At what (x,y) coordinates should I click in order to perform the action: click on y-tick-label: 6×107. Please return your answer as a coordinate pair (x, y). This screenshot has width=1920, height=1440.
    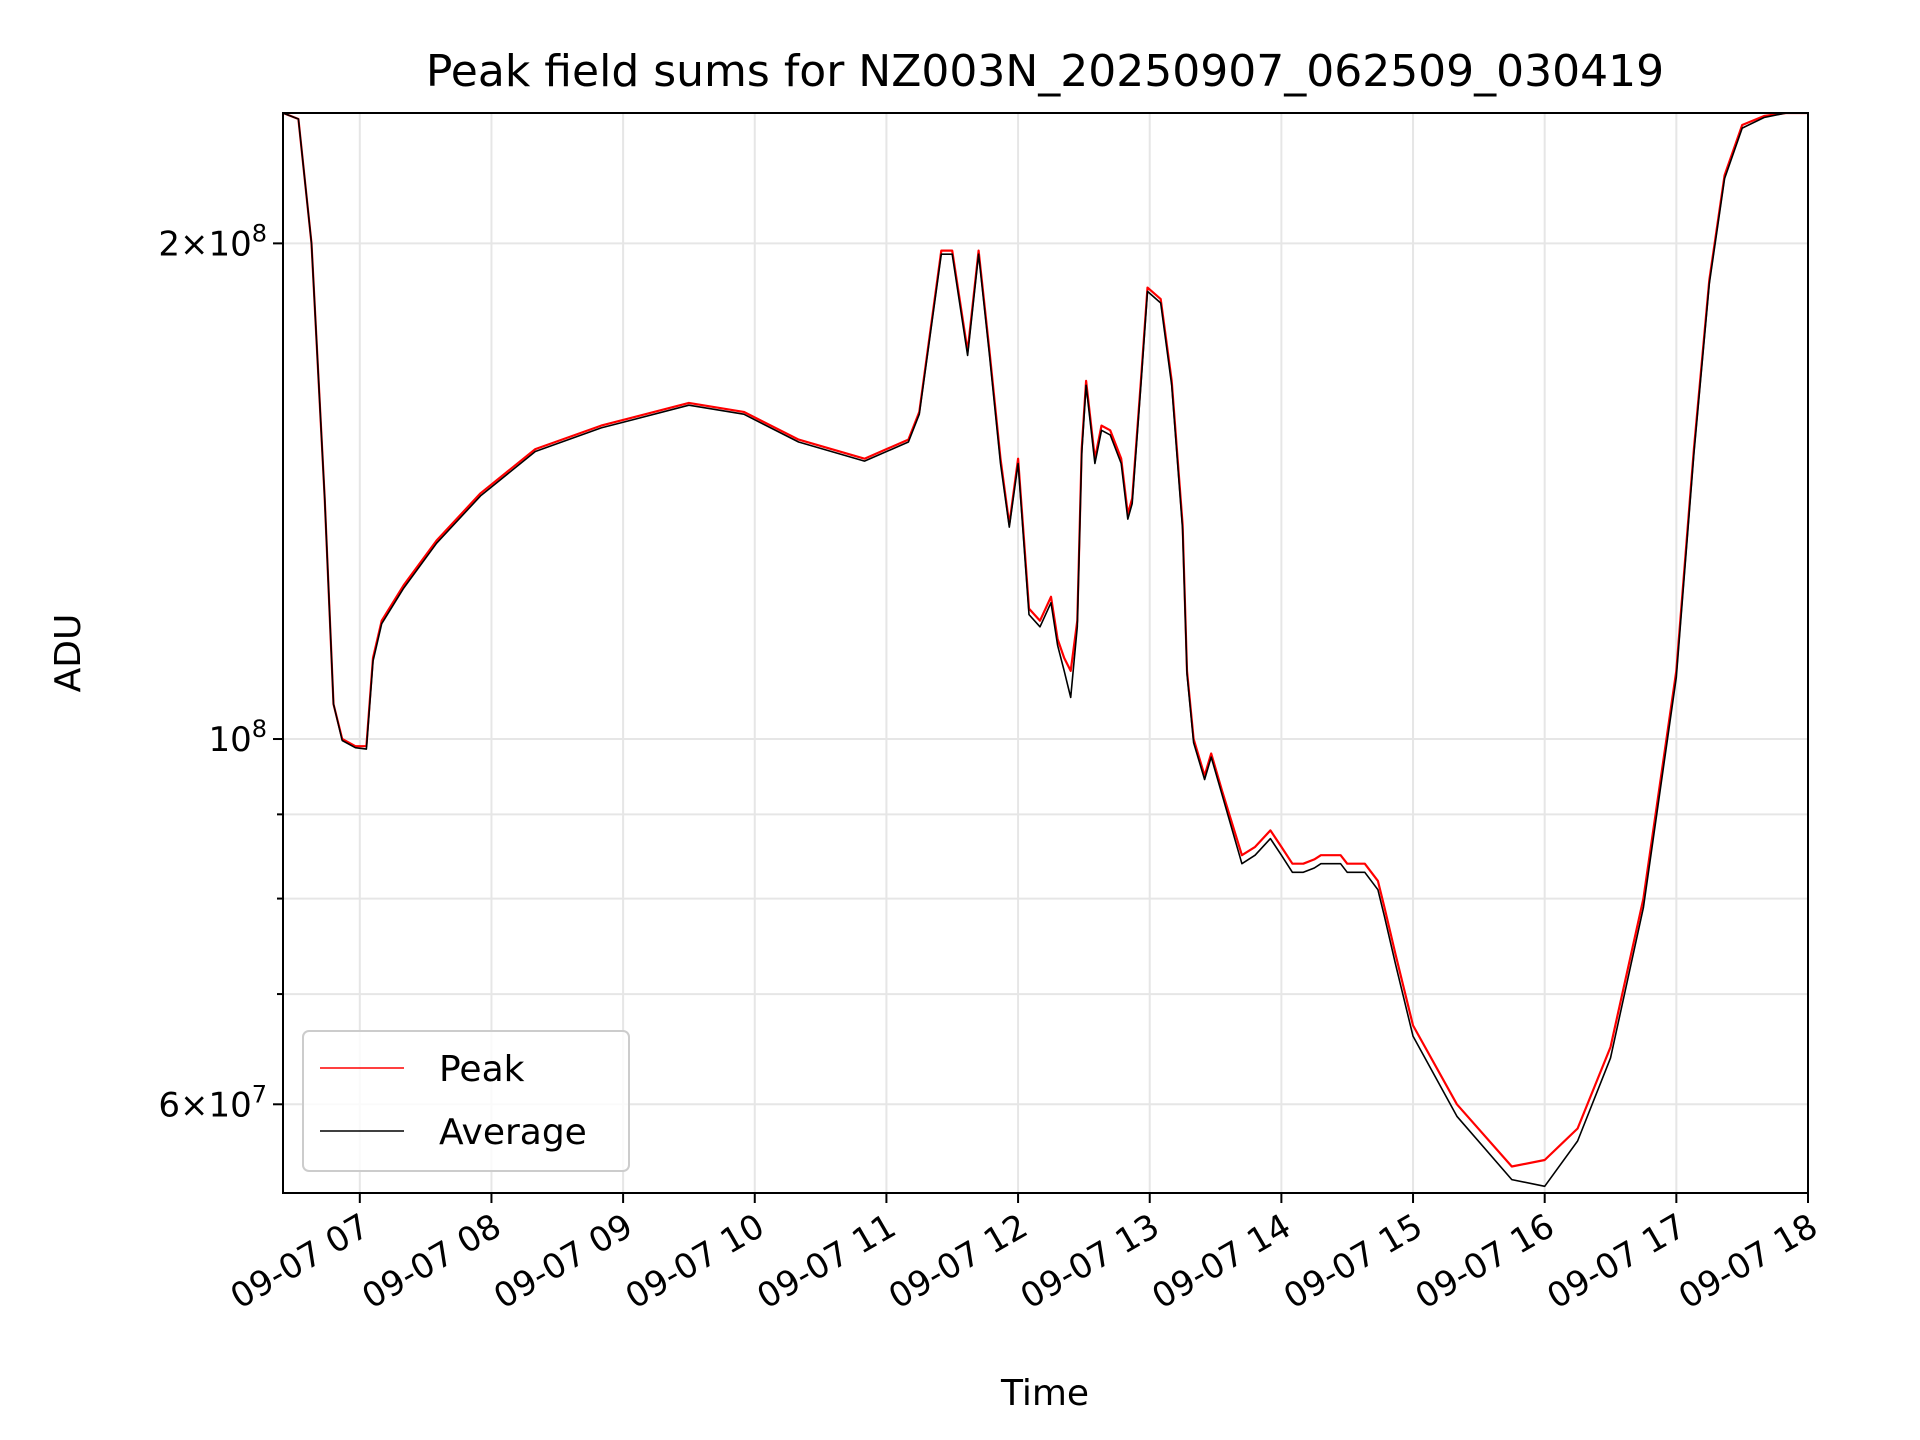
    Looking at the image, I should click on (212, 1102).